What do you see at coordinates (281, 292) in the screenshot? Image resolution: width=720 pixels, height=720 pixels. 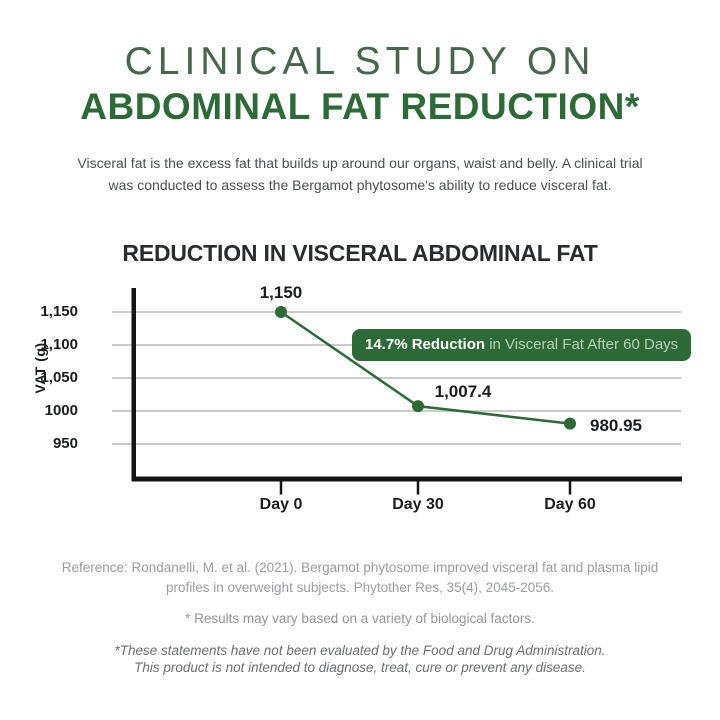 I see `data-value-label: 1,150` at bounding box center [281, 292].